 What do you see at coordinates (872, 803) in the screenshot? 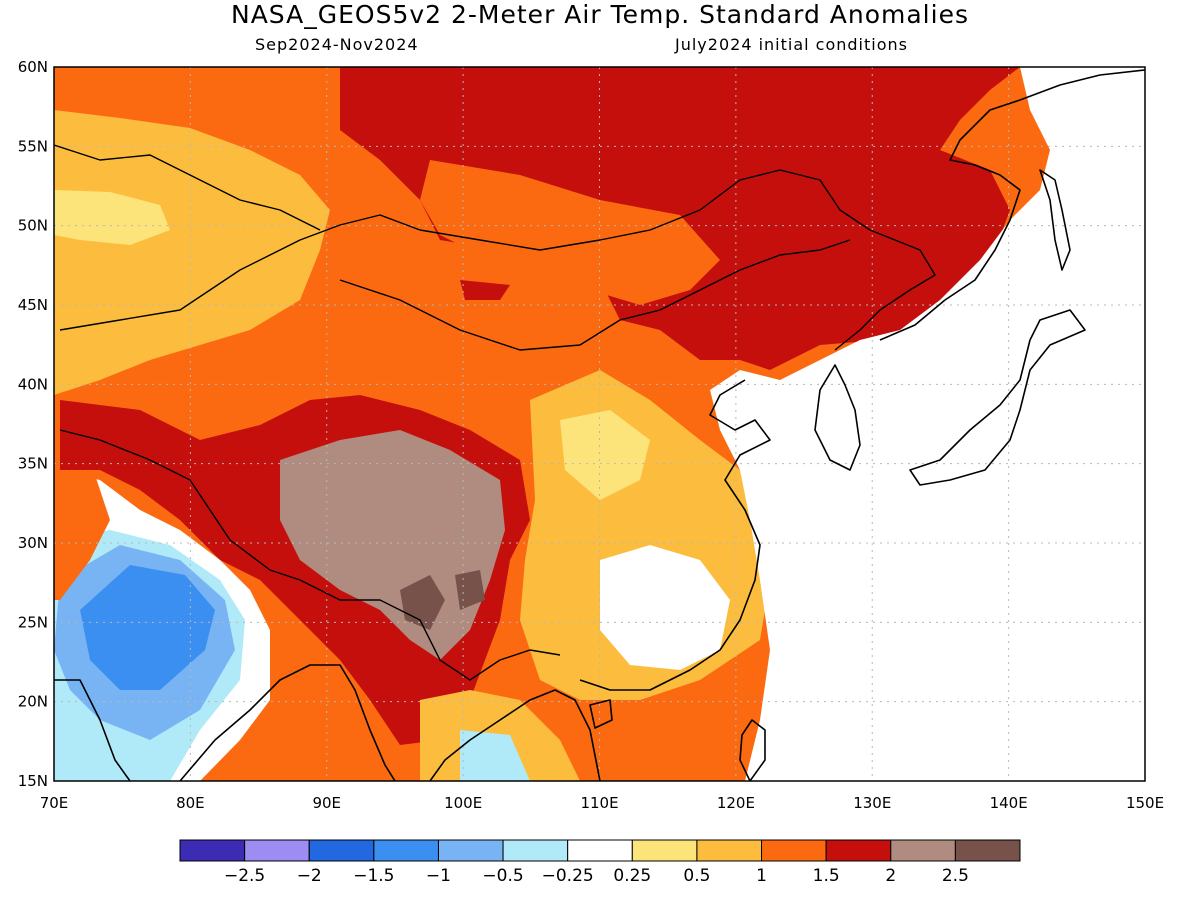
I see `lon-tick-label: 130E` at bounding box center [872, 803].